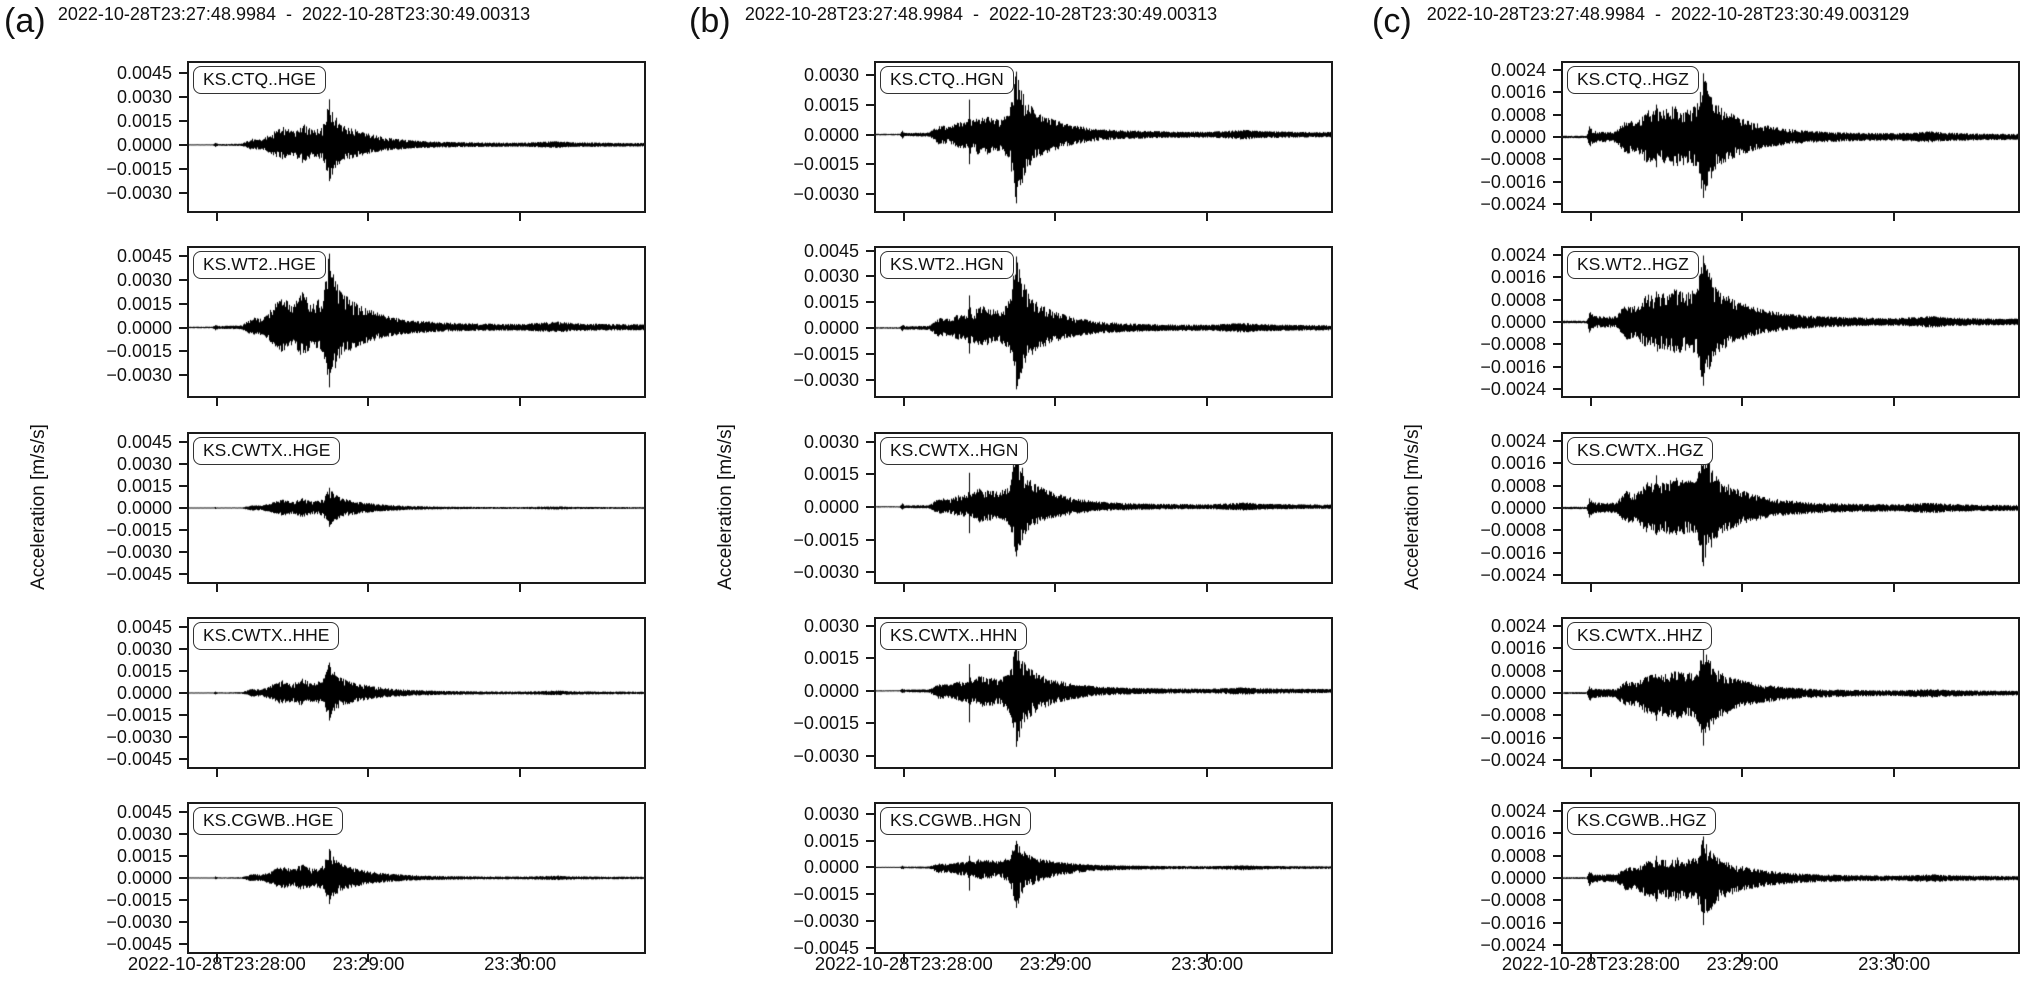 This screenshot has width=2026, height=988. Describe the element at coordinates (725, 507) in the screenshot. I see `y-axis-label: Acceleration [m/s/s]` at that location.